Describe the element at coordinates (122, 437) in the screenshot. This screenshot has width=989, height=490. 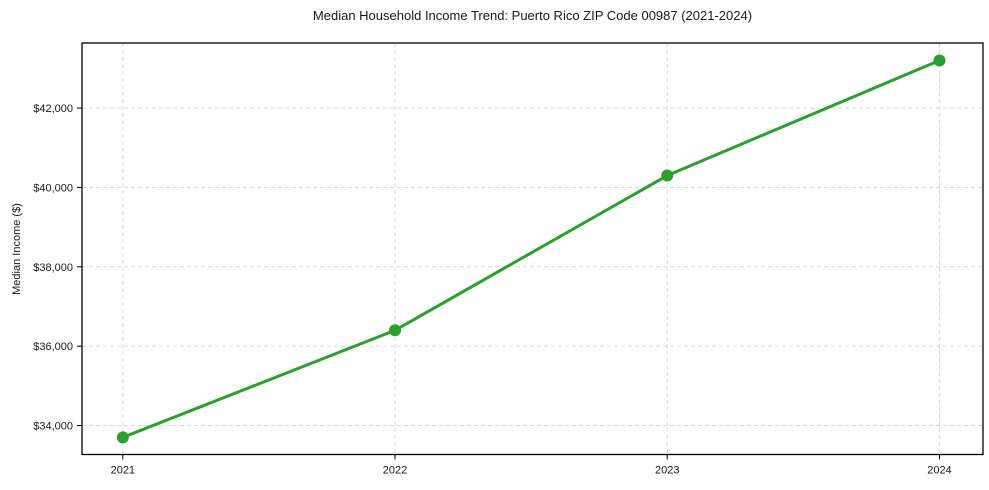
I see `data-point-2021` at that location.